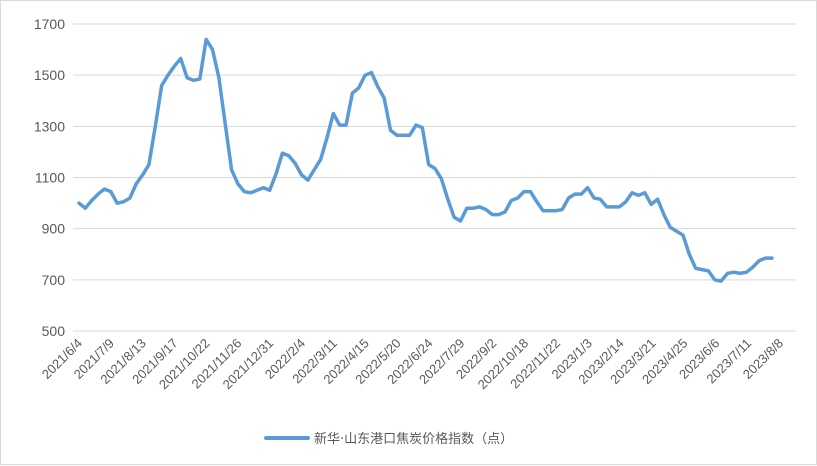 The image size is (817, 466). I want to click on y-axis-ticks: 500 700 900 1100 1300 1500 1700, so click(49, 177).